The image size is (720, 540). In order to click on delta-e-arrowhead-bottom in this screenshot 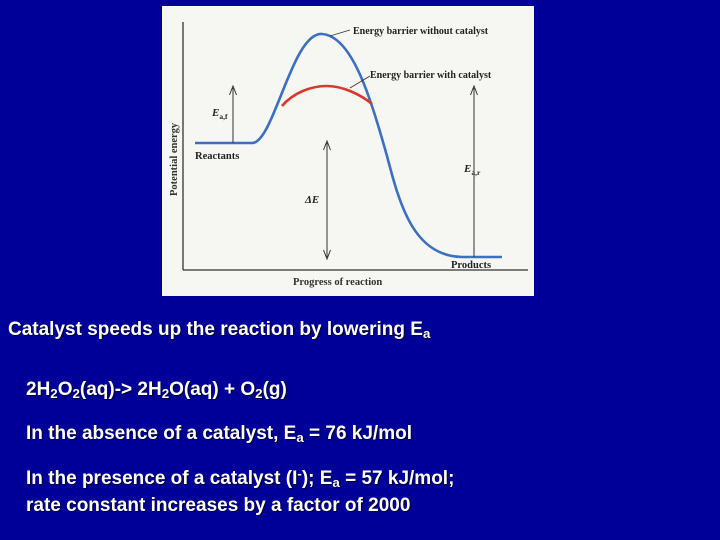, I will do `click(327, 255)`.